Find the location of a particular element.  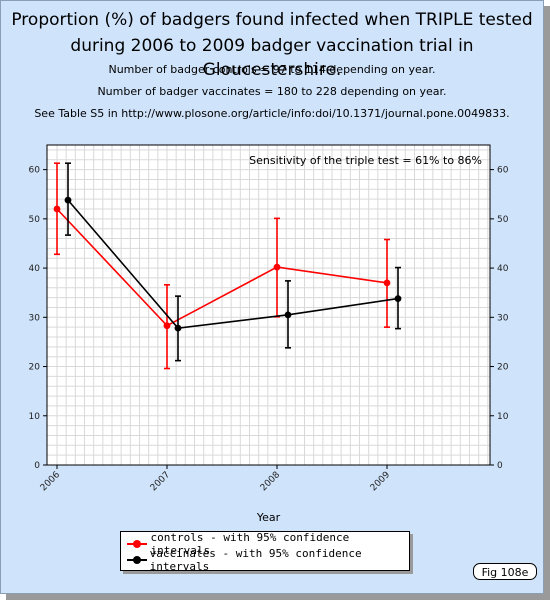

y-tick-label-right: 40 is located at coordinates (503, 269).